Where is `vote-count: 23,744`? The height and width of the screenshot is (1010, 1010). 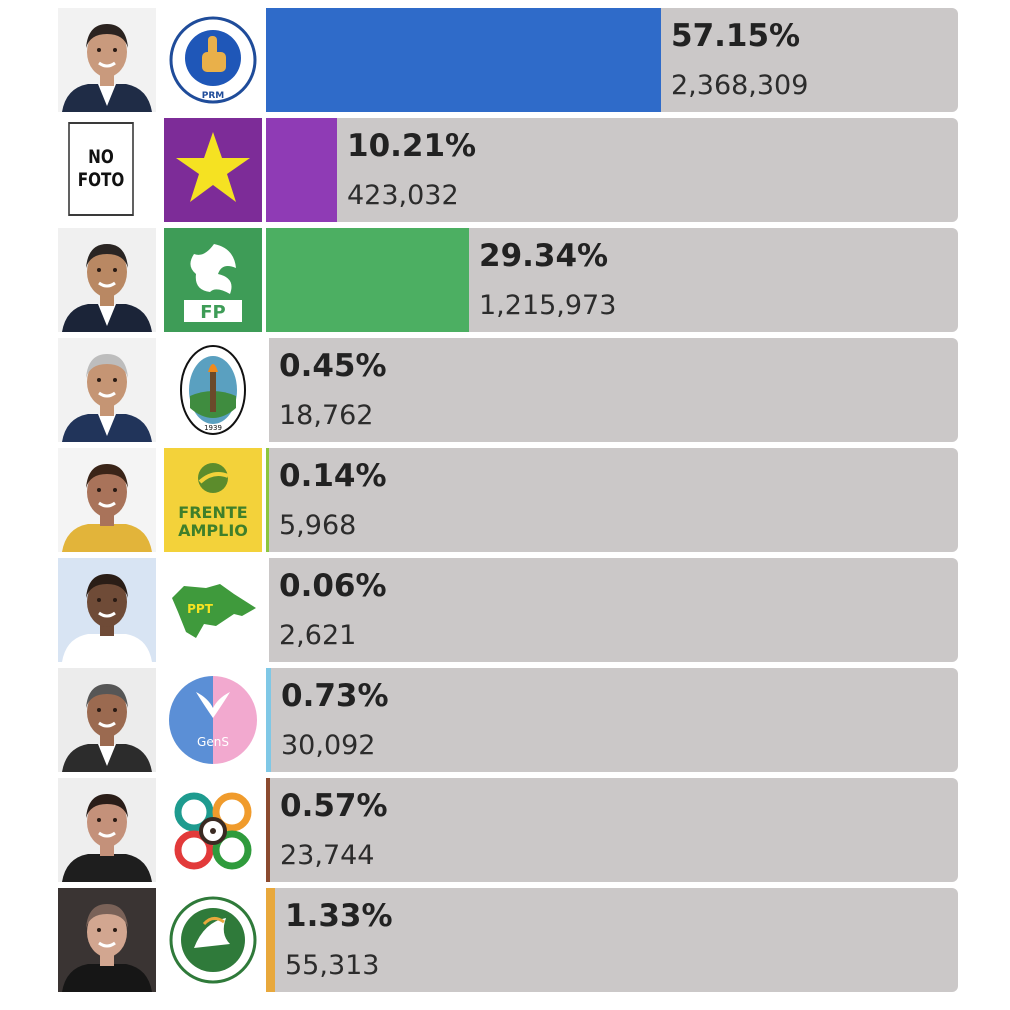
vote-count: 23,744 is located at coordinates (327, 855).